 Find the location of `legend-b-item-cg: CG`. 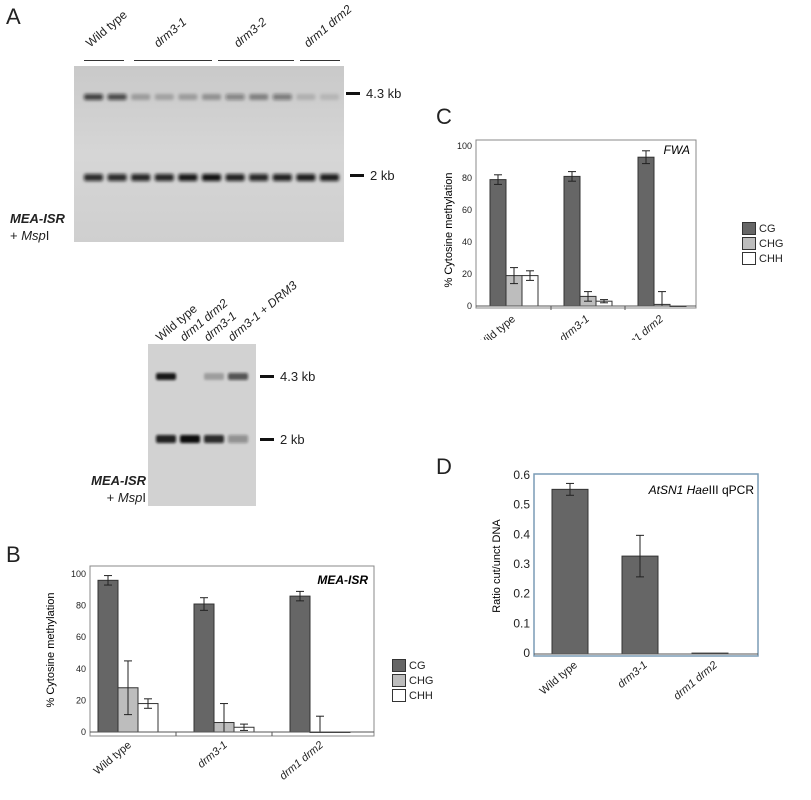

legend-b-item-cg: CG is located at coordinates (412, 665).